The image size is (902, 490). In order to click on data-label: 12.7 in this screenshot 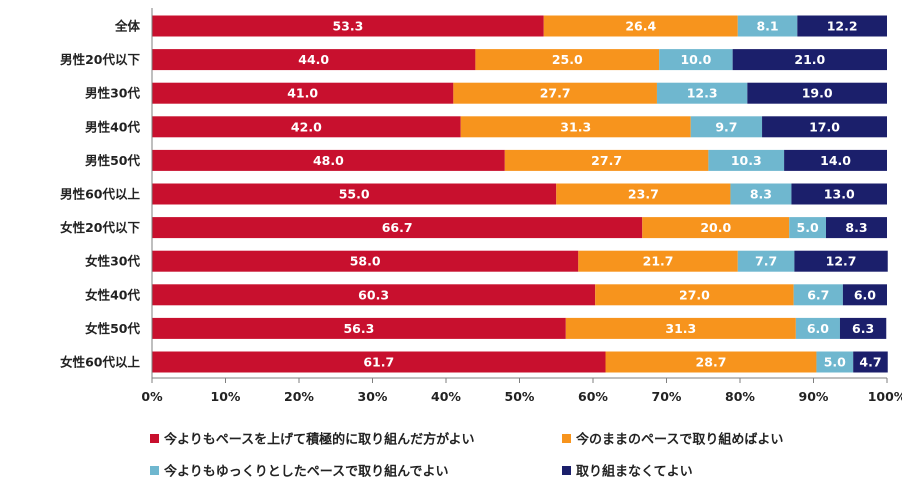, I will do `click(841, 261)`.